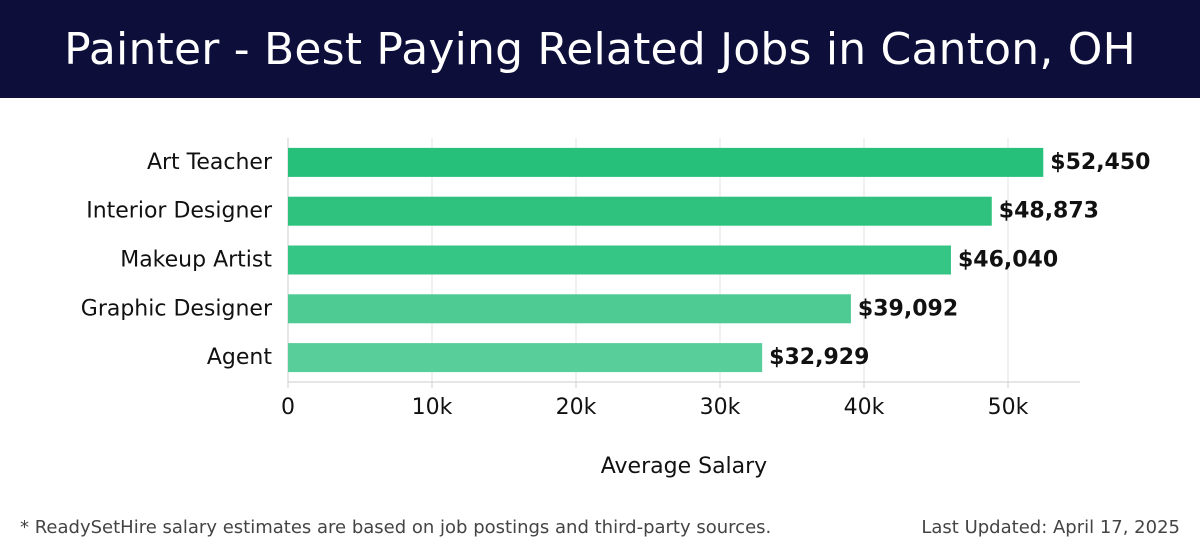  Describe the element at coordinates (864, 407) in the screenshot. I see `x-tick-label-4: 40k` at that location.